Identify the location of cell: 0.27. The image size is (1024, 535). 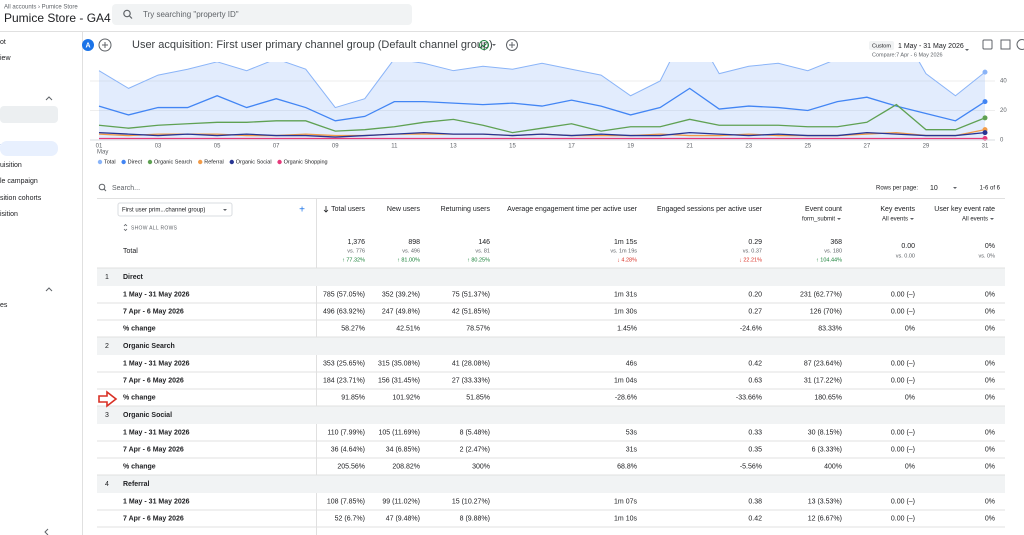
(755, 311).